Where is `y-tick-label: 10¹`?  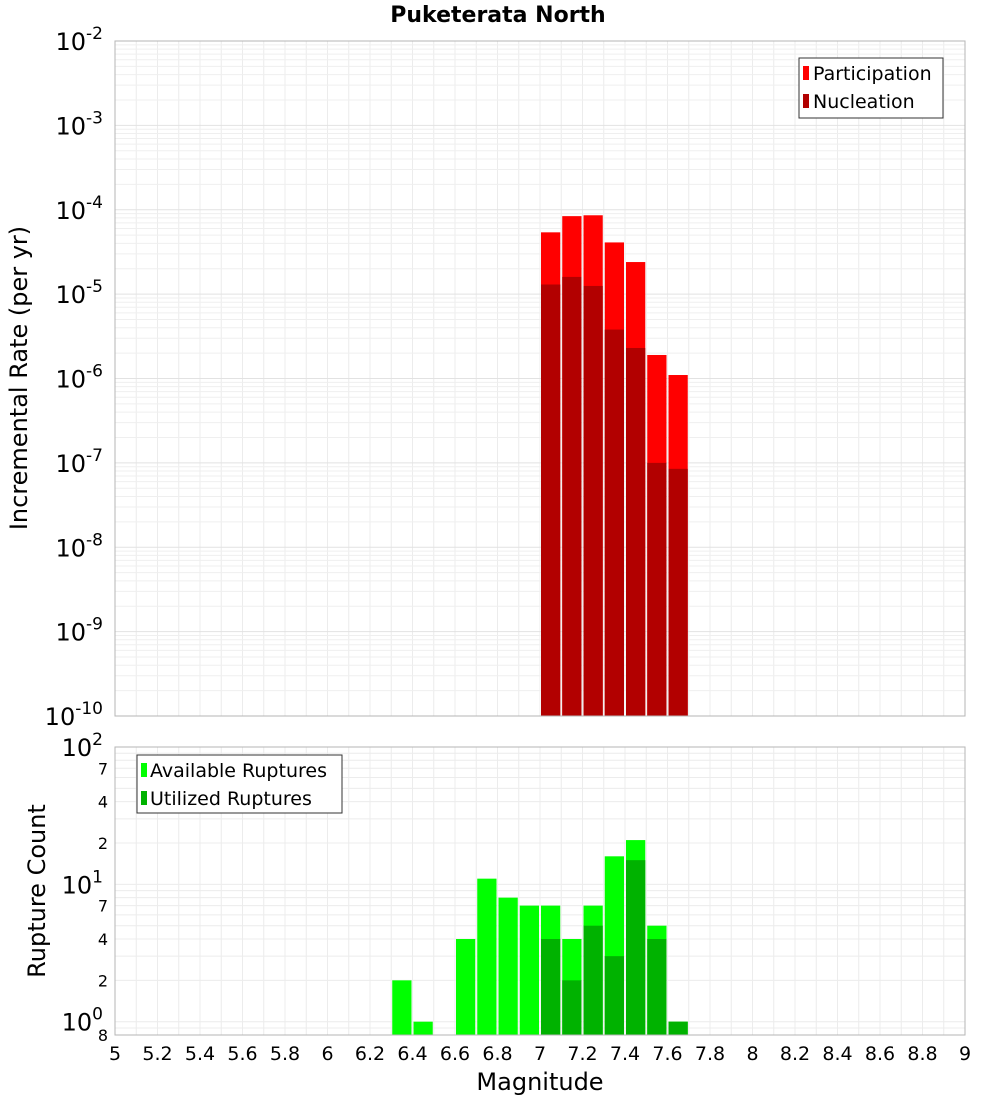 y-tick-label: 10¹ is located at coordinates (82, 883).